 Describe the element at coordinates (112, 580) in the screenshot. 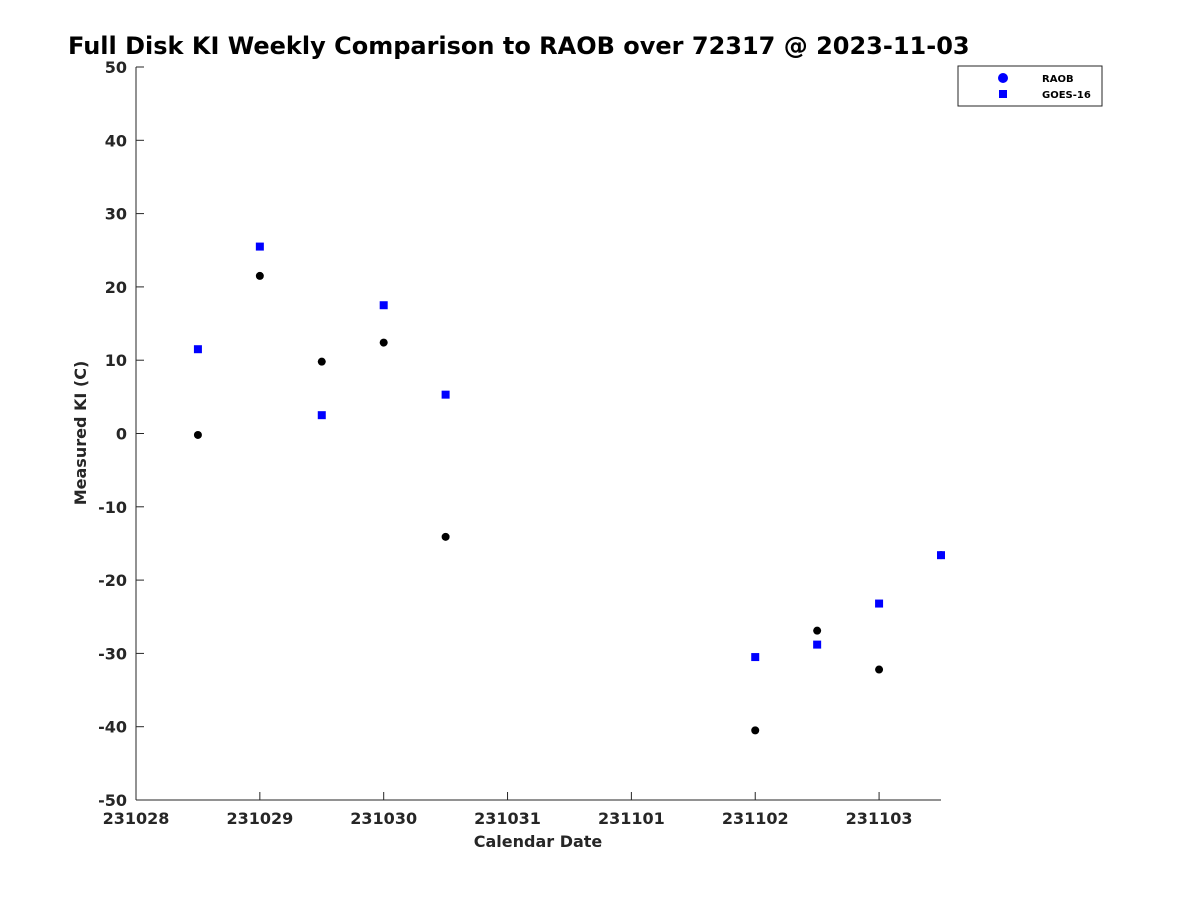

I see `y-tick-label: -20` at that location.